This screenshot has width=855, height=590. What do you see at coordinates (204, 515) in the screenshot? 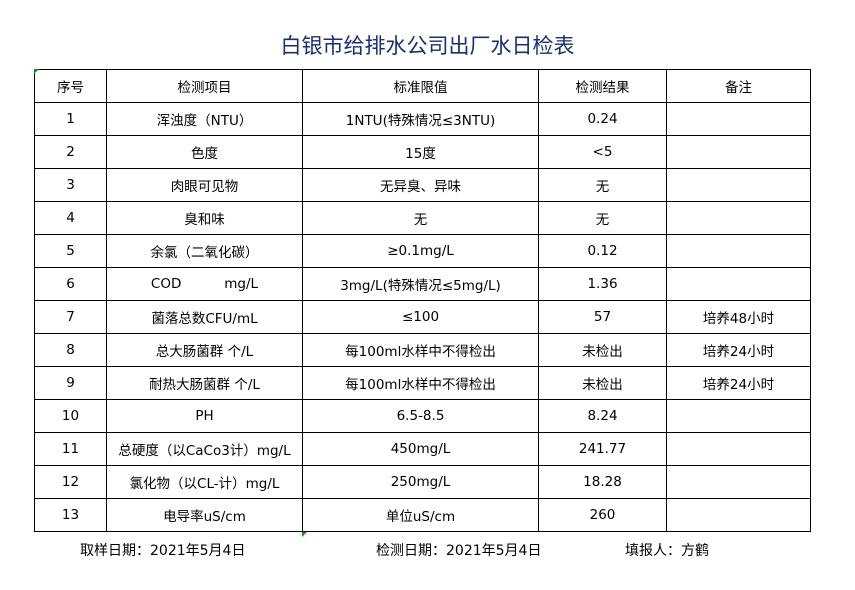
I see `table-cell: 电导率uS/cm` at bounding box center [204, 515].